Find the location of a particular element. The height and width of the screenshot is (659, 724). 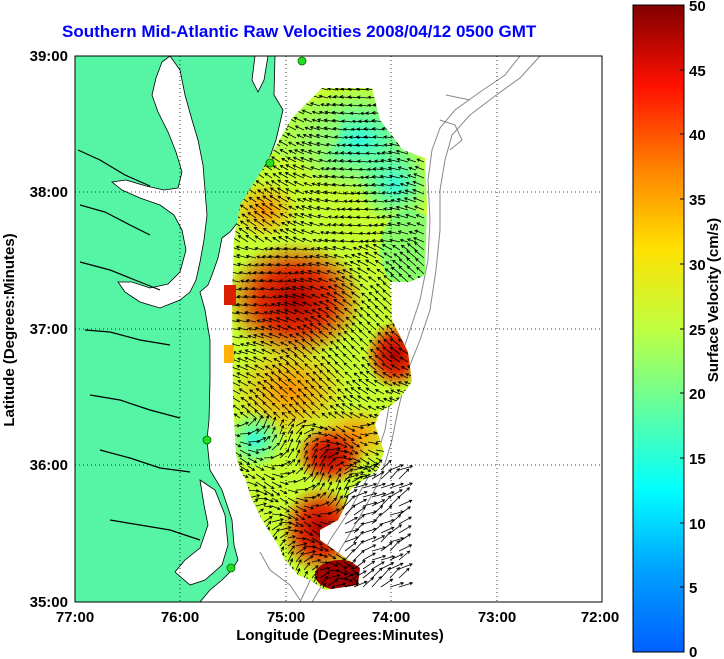

x-axis-ticks: 77:00 76:00 75:00 74:00 73:00 72:00 is located at coordinates (337, 617).